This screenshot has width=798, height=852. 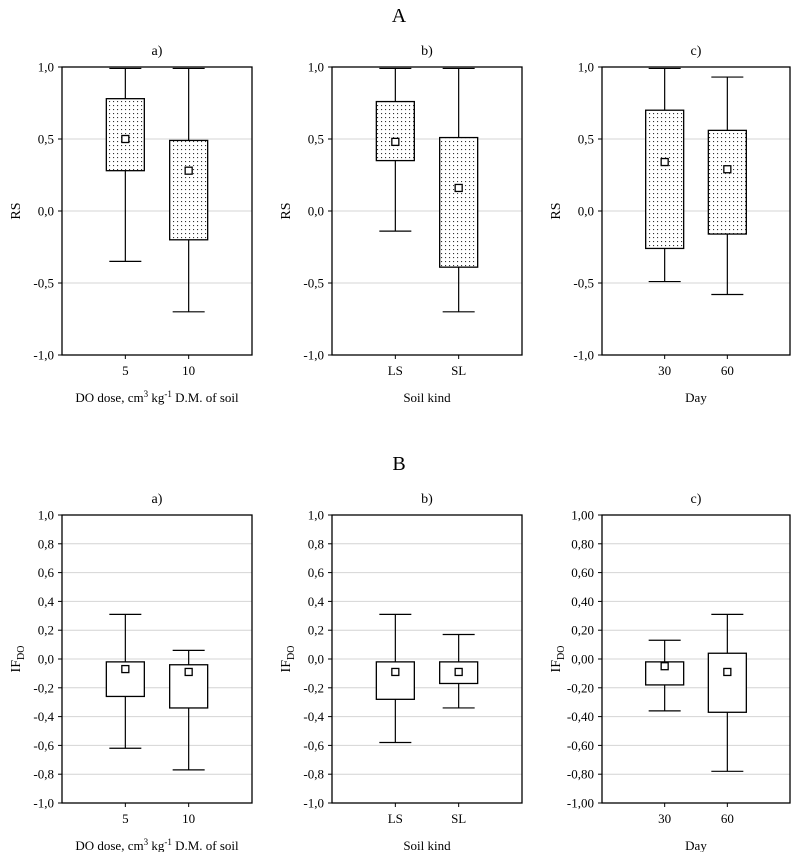 What do you see at coordinates (458, 818) in the screenshot?
I see `x-tick-label: SL` at bounding box center [458, 818].